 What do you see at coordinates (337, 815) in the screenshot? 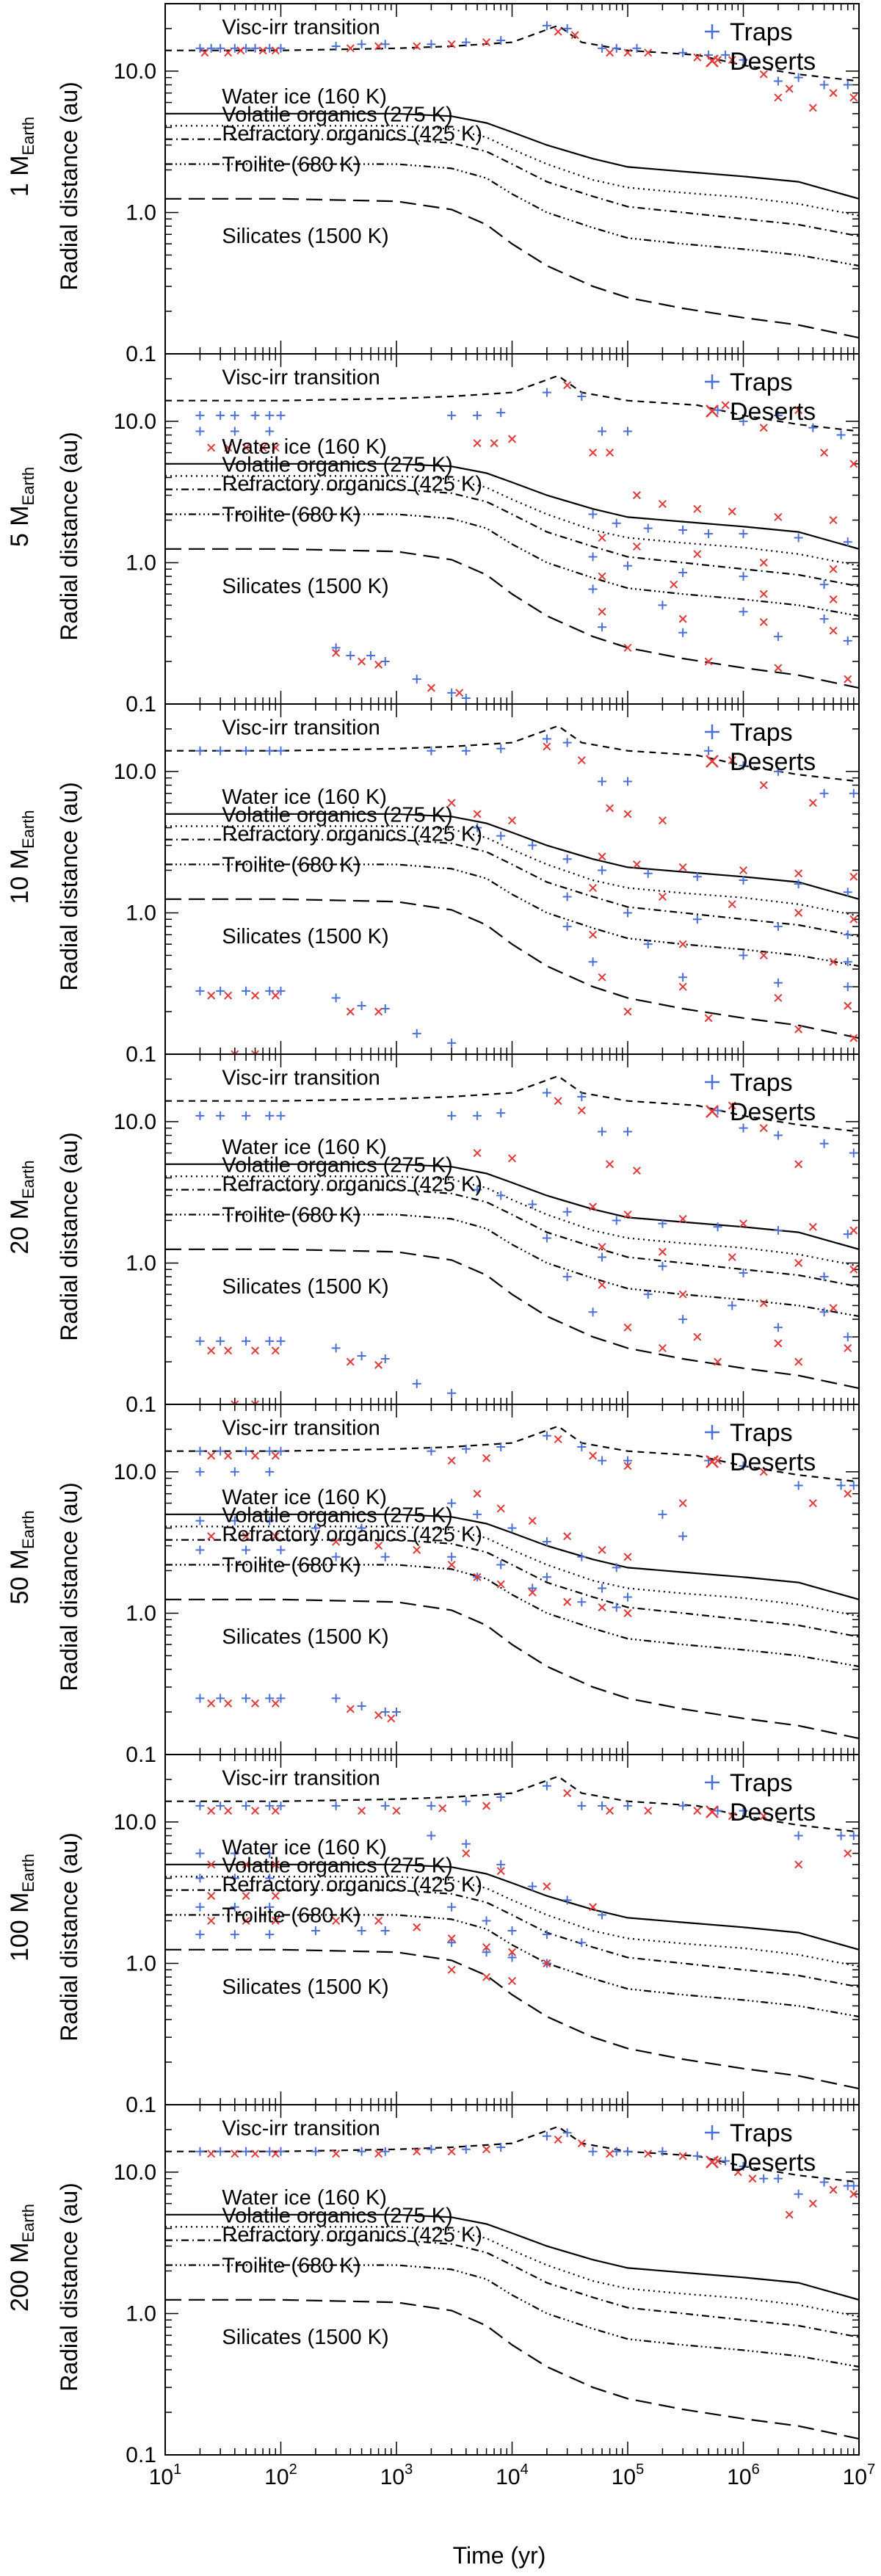
I see `line-label-volatile: Volatile organics (275 K)` at bounding box center [337, 815].